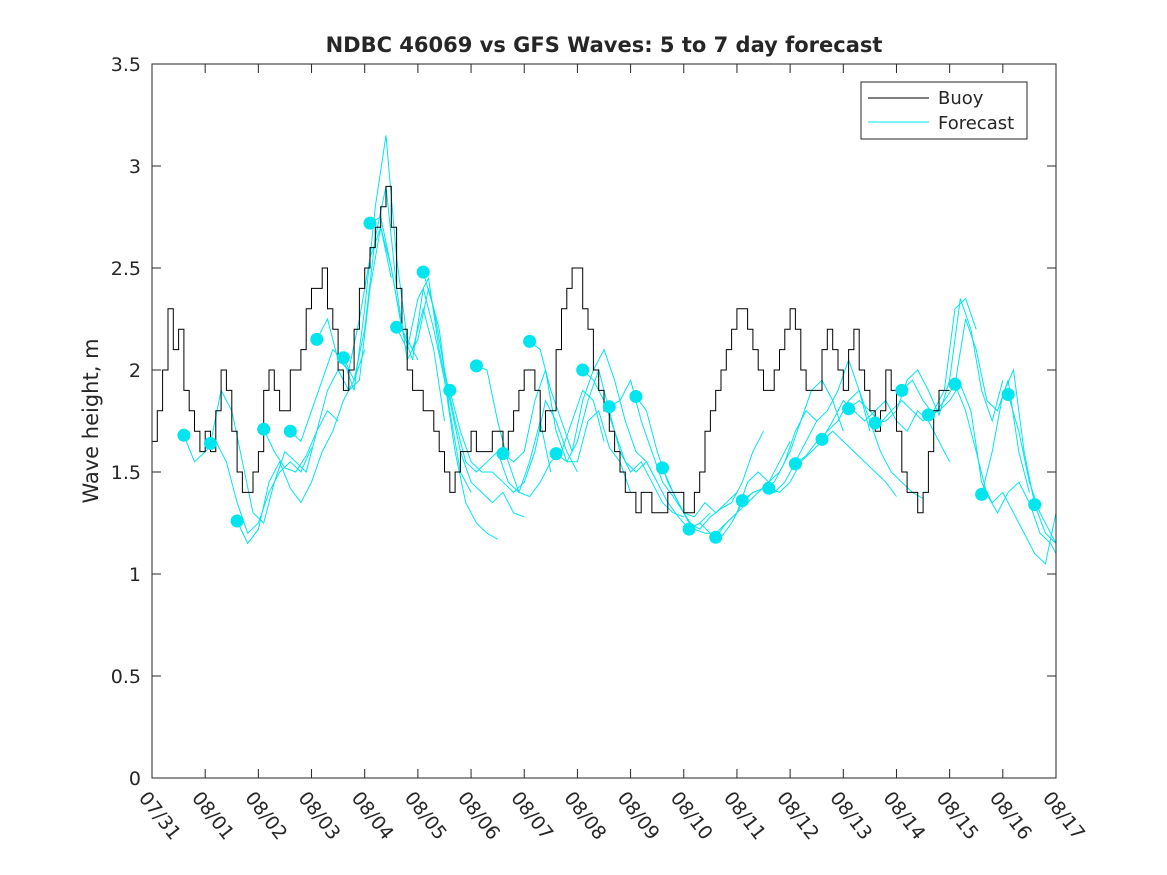 Image resolution: width=1167 pixels, height=875 pixels. Describe the element at coordinates (91, 420) in the screenshot. I see `y-axis-label: Wave height, m` at that location.